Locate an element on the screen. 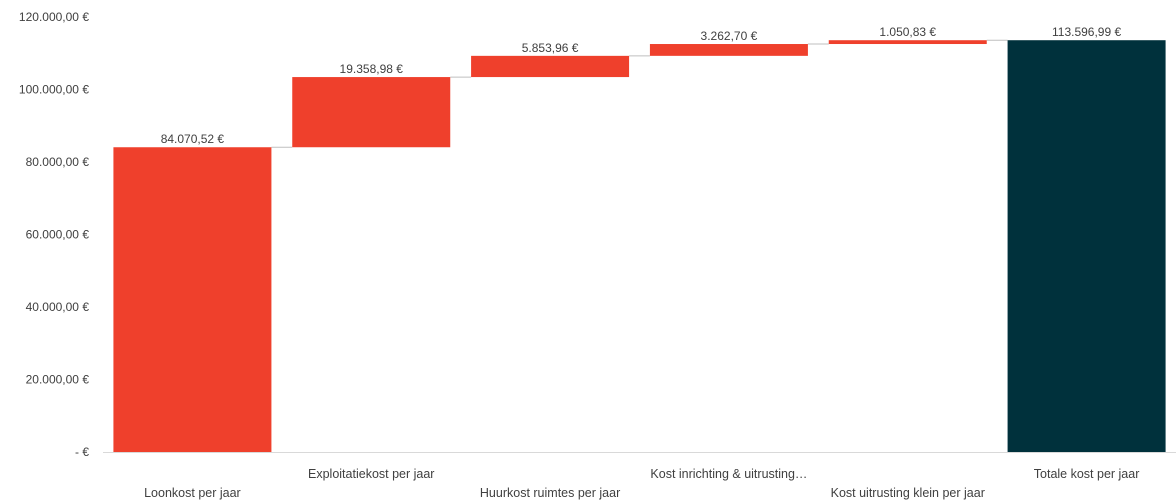 This screenshot has height=503, width=1176. y-tick-label: - € is located at coordinates (82, 452).